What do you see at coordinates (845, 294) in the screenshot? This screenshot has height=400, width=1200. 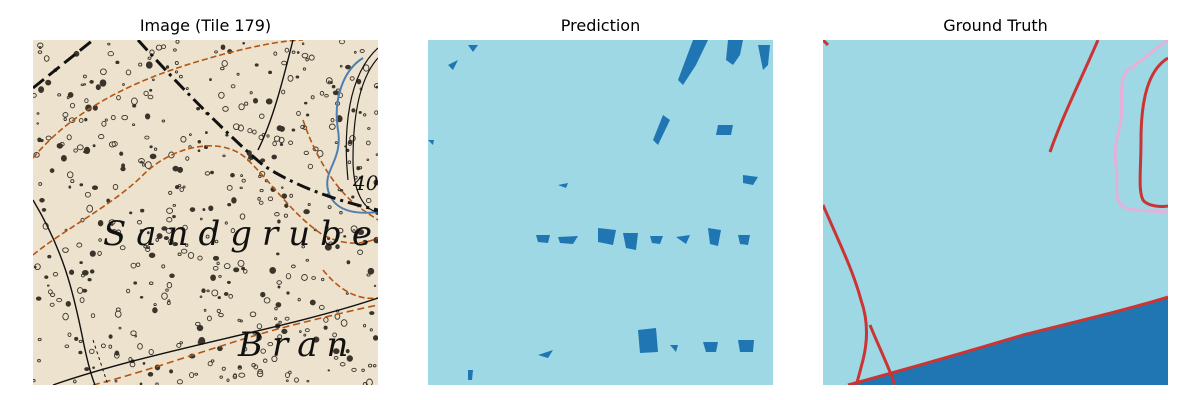 I see `ground-truth-boundary-line` at bounding box center [845, 294].